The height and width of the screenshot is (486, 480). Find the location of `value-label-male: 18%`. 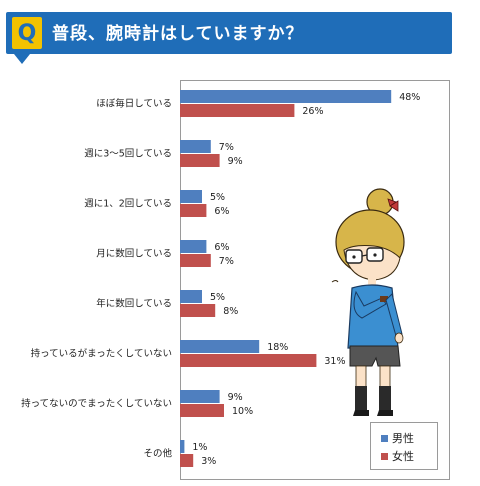

value-label-male: 18% is located at coordinates (277, 347).